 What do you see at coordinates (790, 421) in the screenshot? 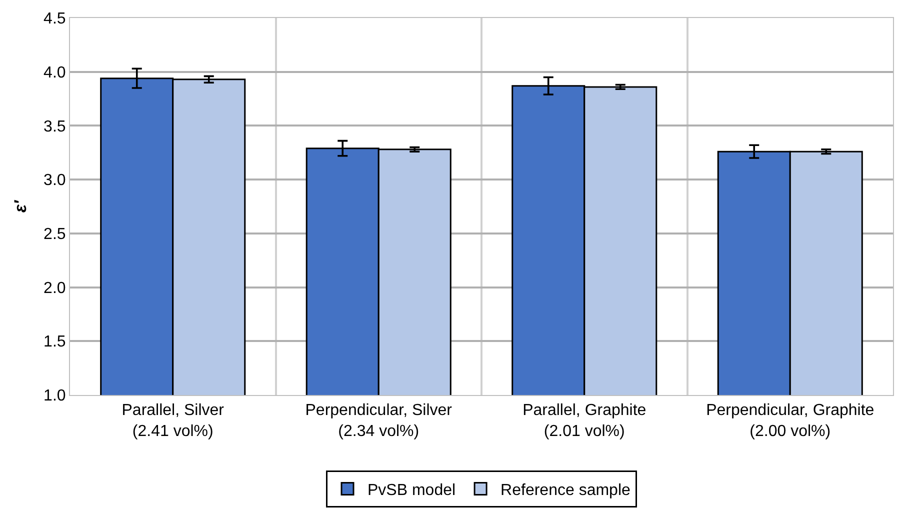
I see `x-tick-label: Perpendicular, Graphite (2.00 vol%)` at bounding box center [790, 421].